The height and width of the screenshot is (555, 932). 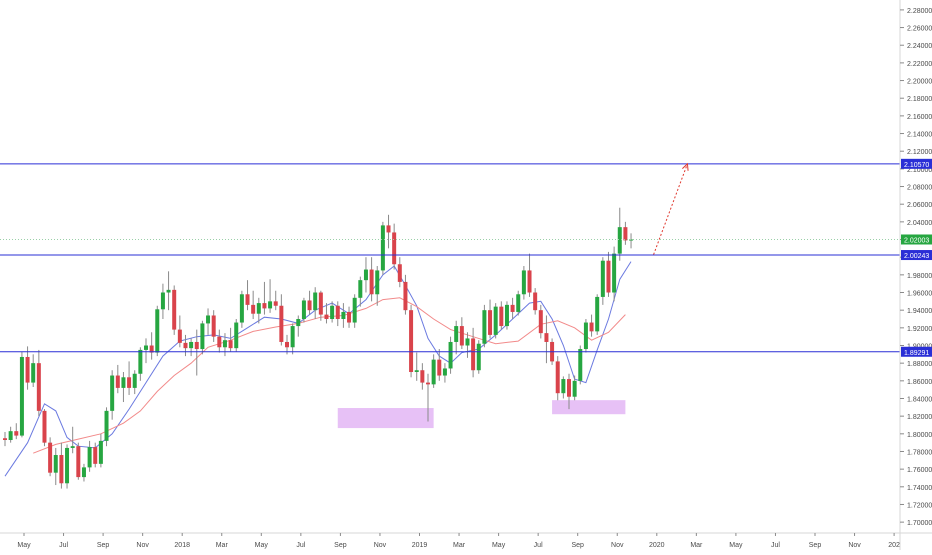 What do you see at coordinates (919, 382) in the screenshot?
I see `price-tick-label: 1.86000` at bounding box center [919, 382].